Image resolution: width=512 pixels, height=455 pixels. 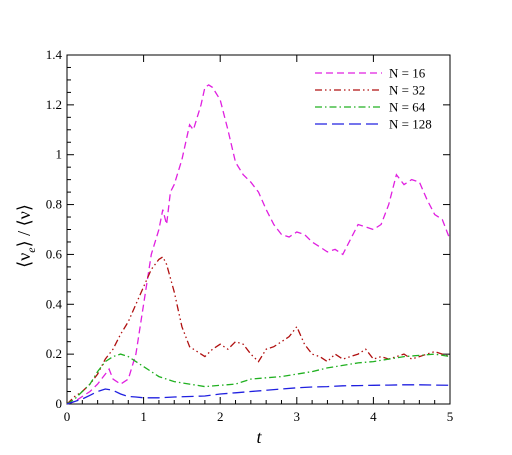 I want to click on y-axis-label: ⟨νe⟩ / ⟨ν⟩, so click(x=26, y=236).